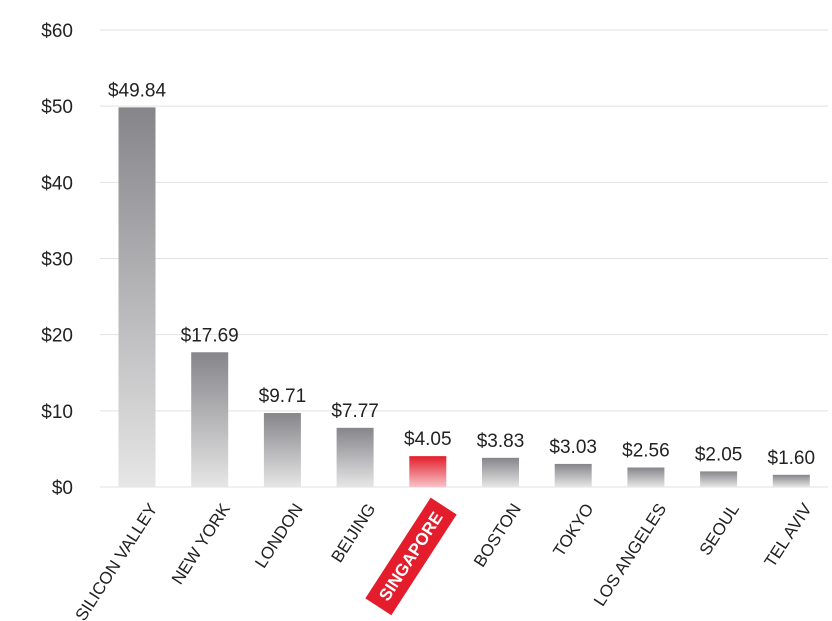 The width and height of the screenshot is (832, 621). I want to click on category-label-text: TEL AVIV, so click(788, 535).